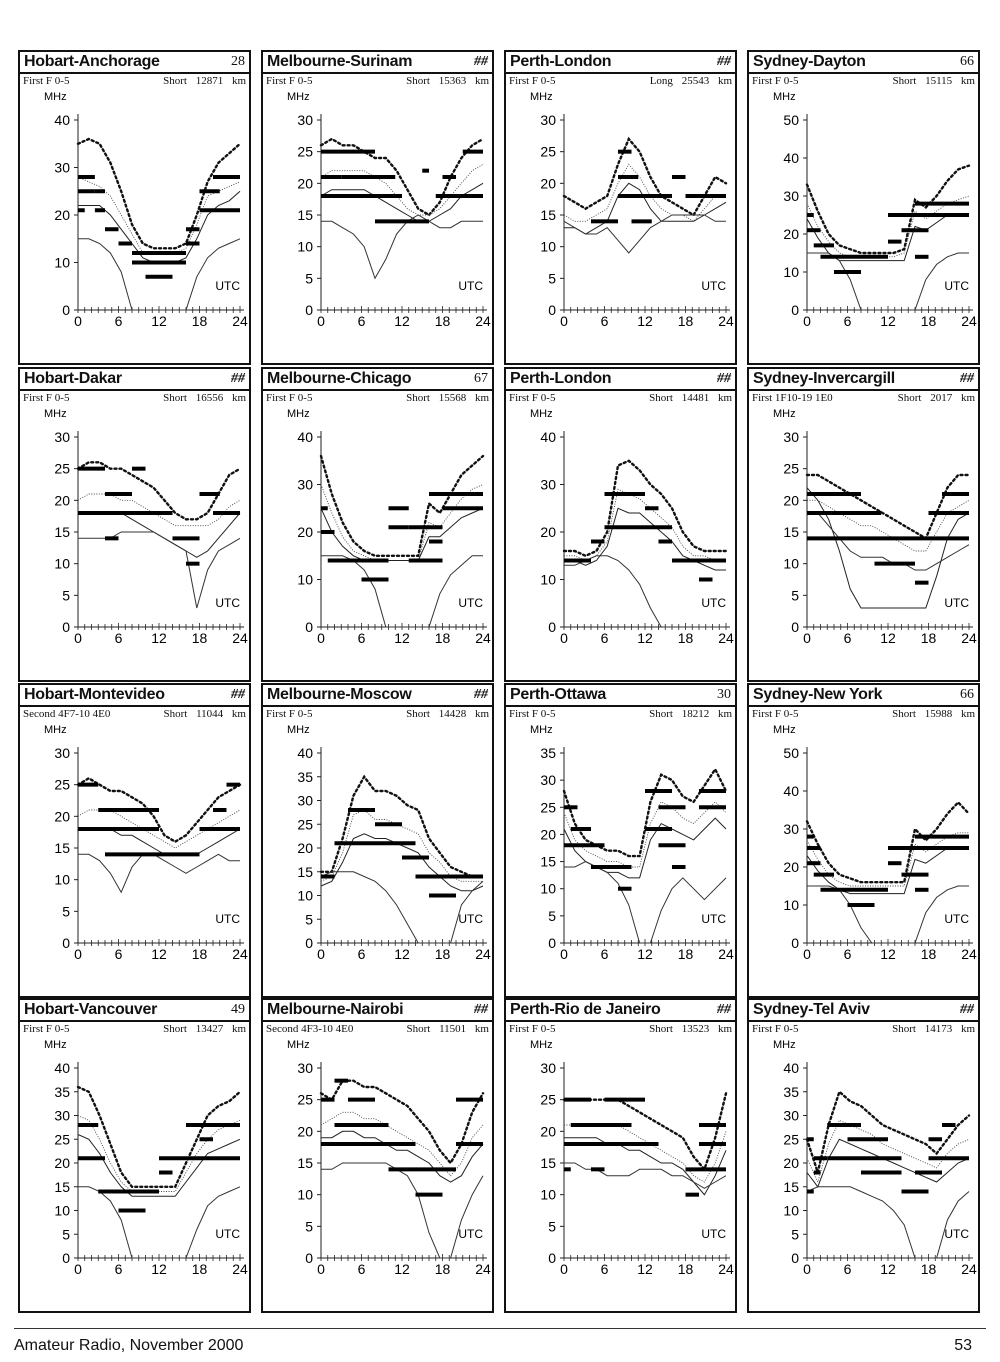 This screenshot has height=1362, width=1000. Describe the element at coordinates (945, 1029) in the screenshot. I see `distance-label: 14173 km` at that location.